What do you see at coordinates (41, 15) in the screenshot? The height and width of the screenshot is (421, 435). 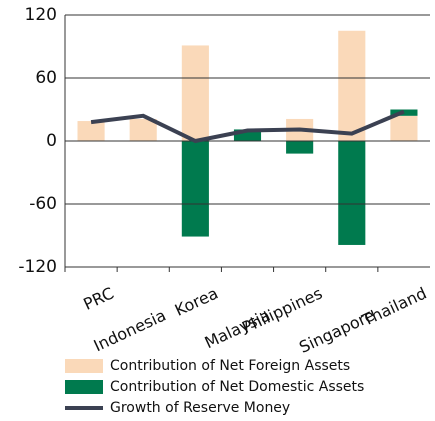 I see `y-tick-label: 120` at bounding box center [41, 15].